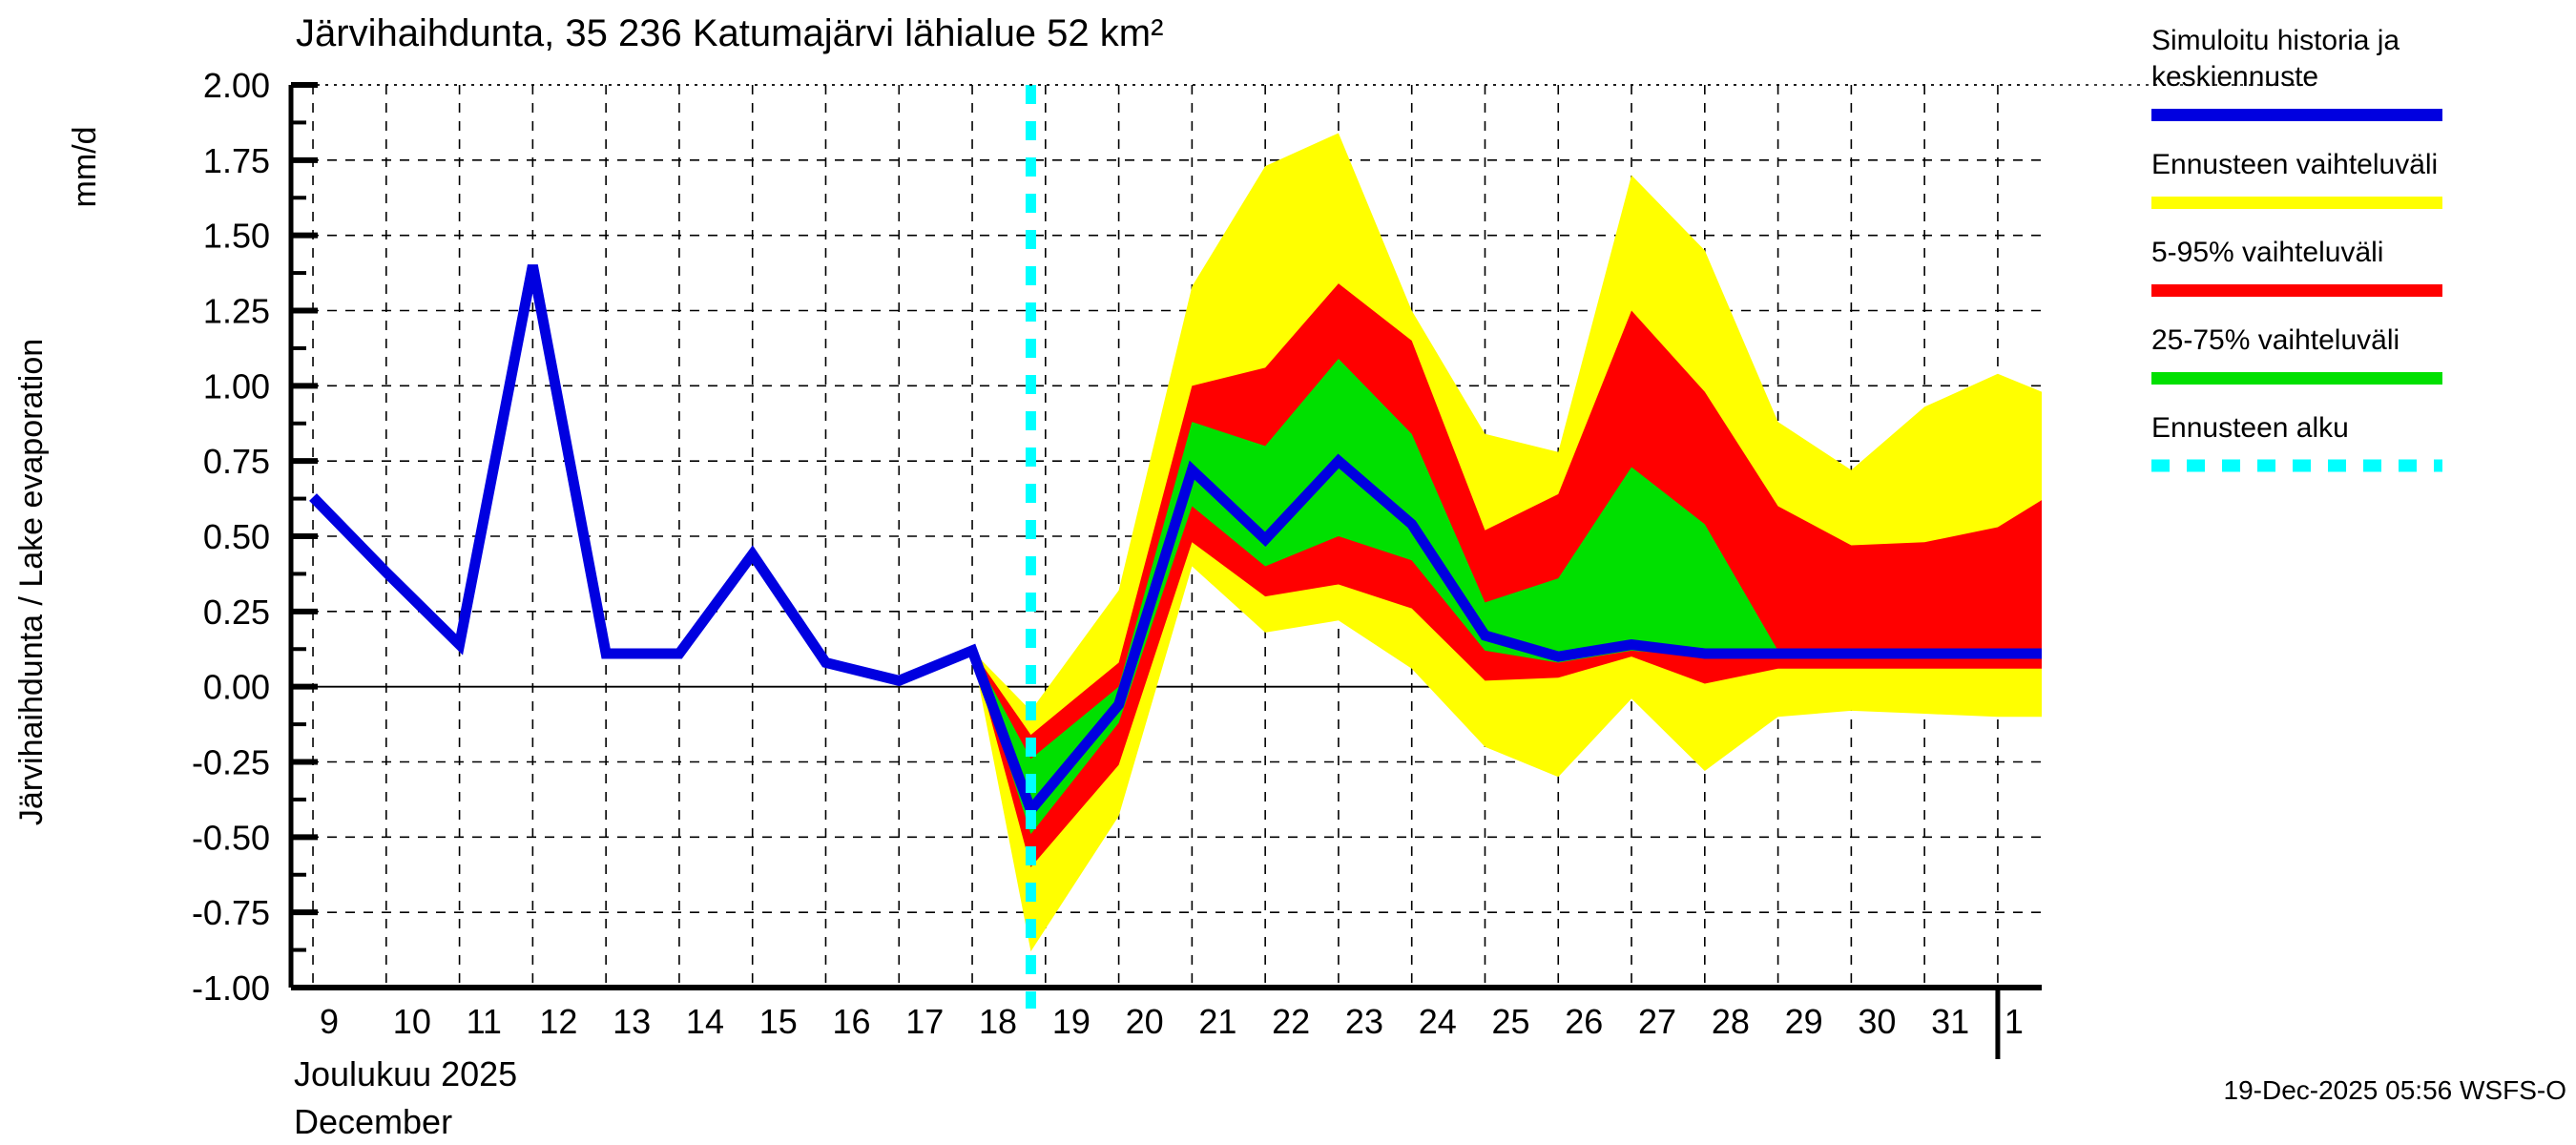 This screenshot has height=1145, width=2576. Describe the element at coordinates (1731, 1022) in the screenshot. I see `x-axis-tick-label: 28` at that location.